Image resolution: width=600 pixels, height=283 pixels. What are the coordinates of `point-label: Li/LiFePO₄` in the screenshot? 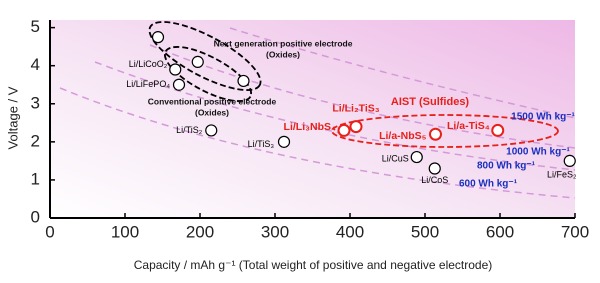 It's located at (148, 84).